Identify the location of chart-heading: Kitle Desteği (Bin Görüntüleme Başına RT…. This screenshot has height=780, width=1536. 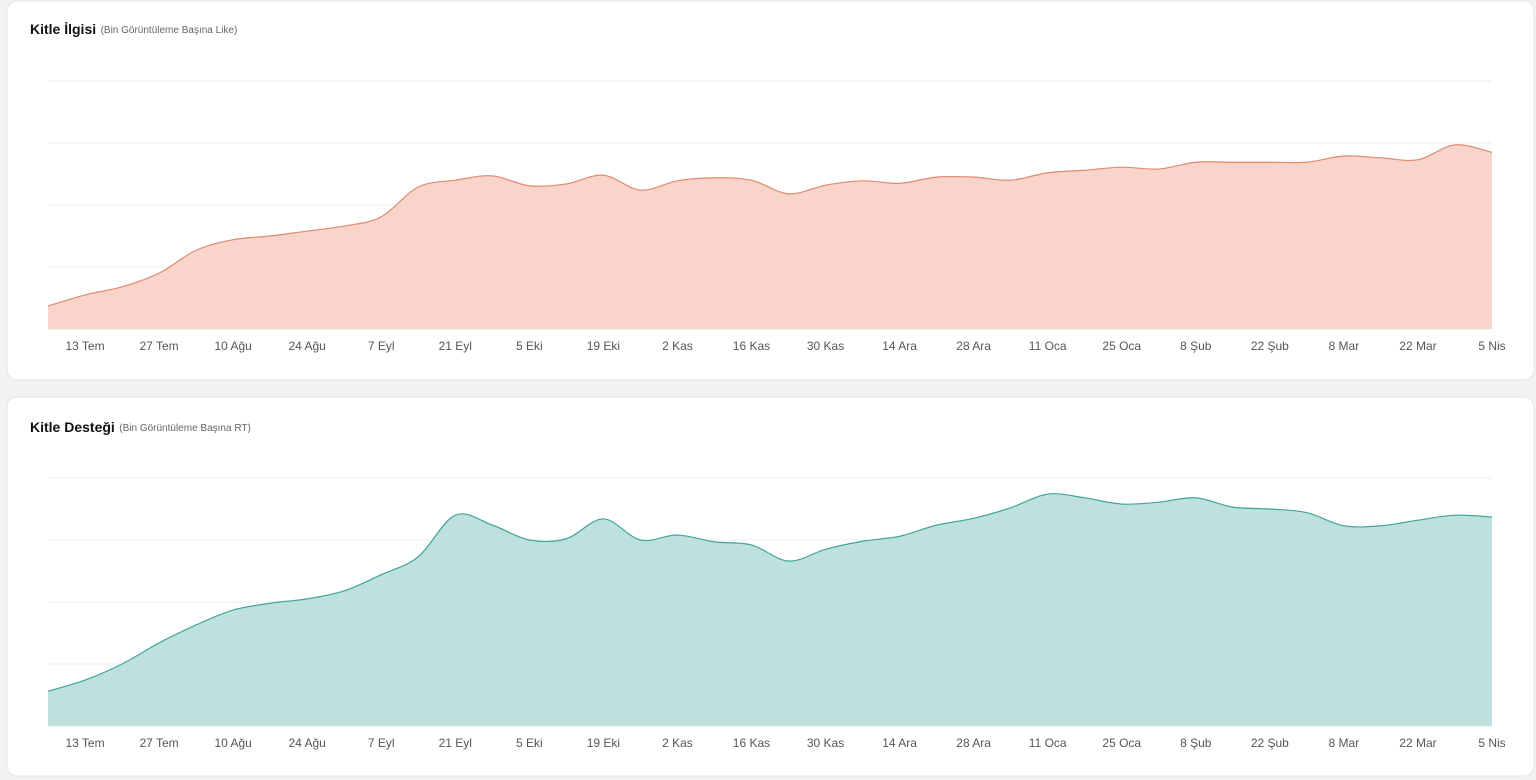
(140, 428).